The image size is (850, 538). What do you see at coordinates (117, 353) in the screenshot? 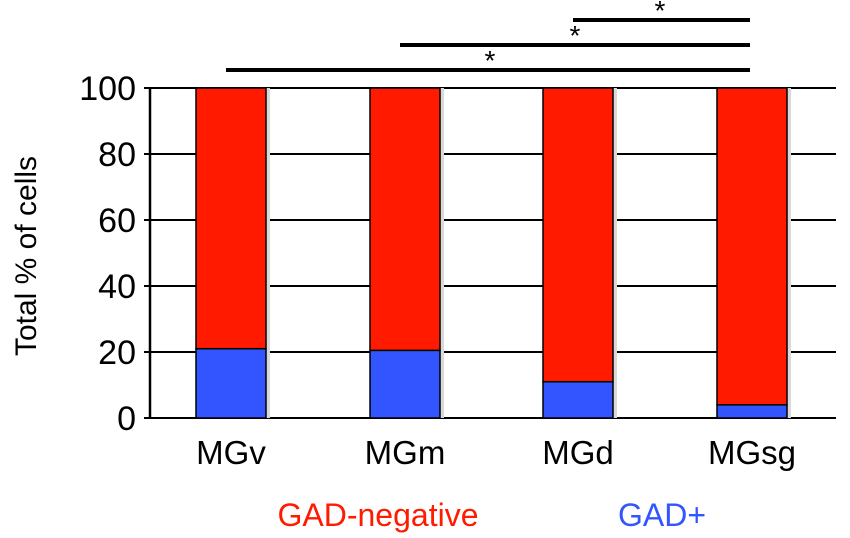
I see `y-tick-label-20: 20` at bounding box center [117, 353].